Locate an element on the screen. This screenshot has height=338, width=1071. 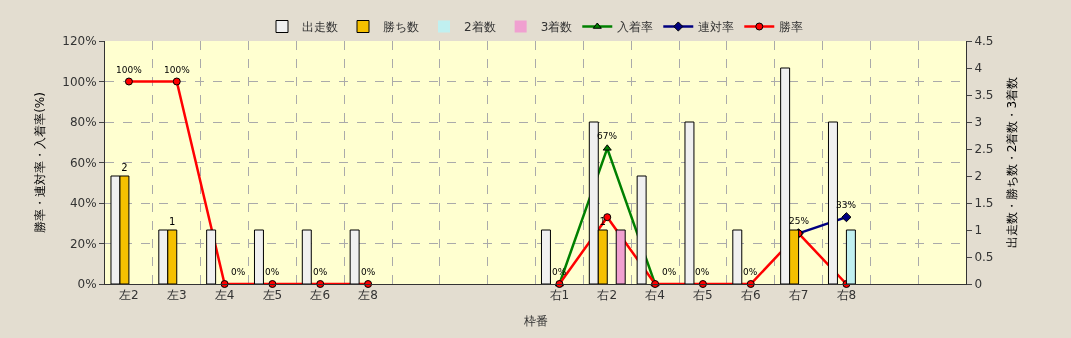
legend-label: 2着数 is located at coordinates (480, 27).